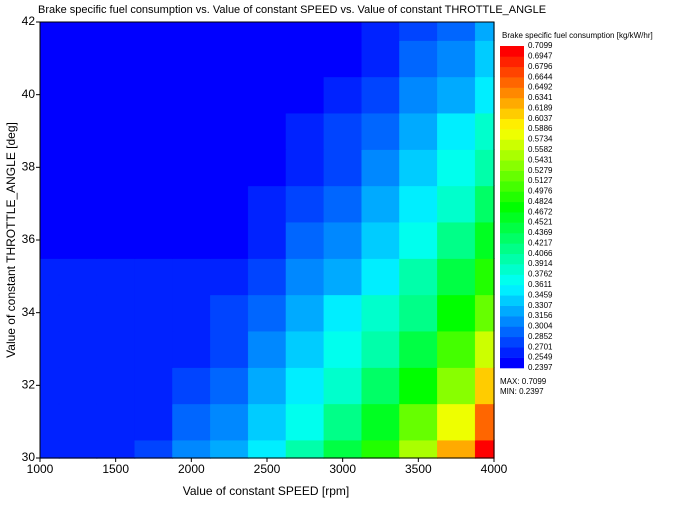 The width and height of the screenshot is (676, 509). I want to click on colorbar-label: 0.3914, so click(540, 263).